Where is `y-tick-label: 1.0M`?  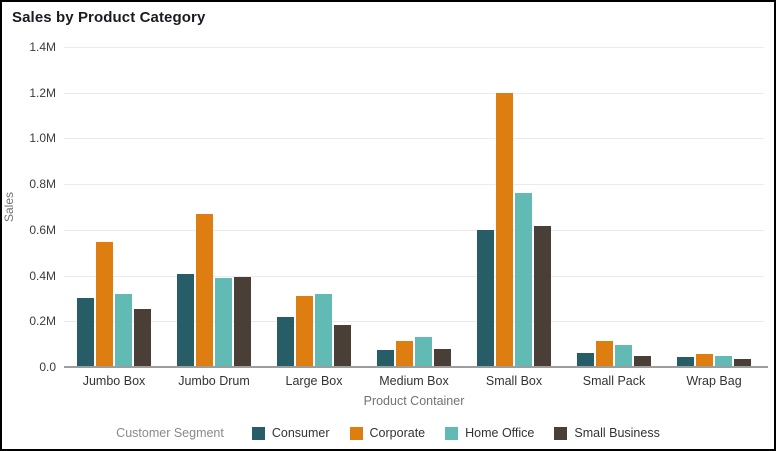 y-tick-label: 1.0M is located at coordinates (42, 138).